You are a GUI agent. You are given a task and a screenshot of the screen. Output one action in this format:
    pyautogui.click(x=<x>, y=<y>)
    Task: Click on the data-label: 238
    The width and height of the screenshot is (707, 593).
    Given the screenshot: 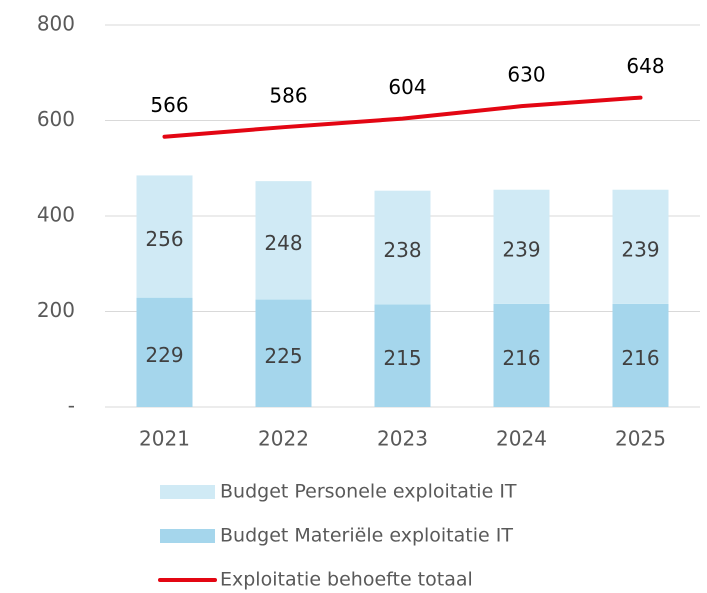 What is the action you would take?
    pyautogui.click(x=402, y=250)
    